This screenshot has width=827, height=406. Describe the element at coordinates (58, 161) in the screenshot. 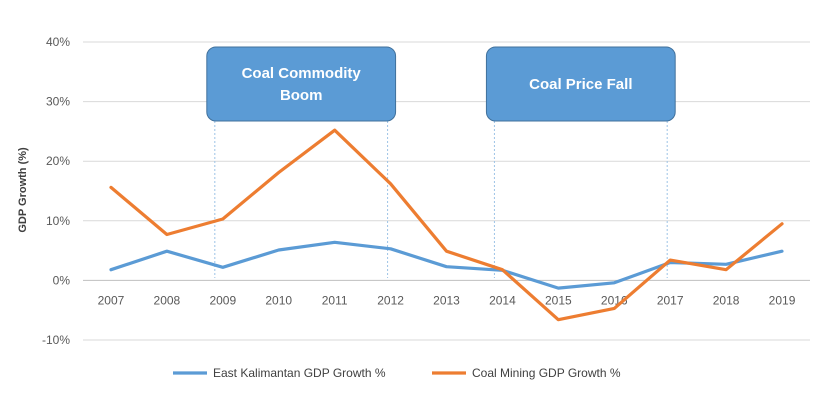

I see `y-tick-label: 20%` at that location.